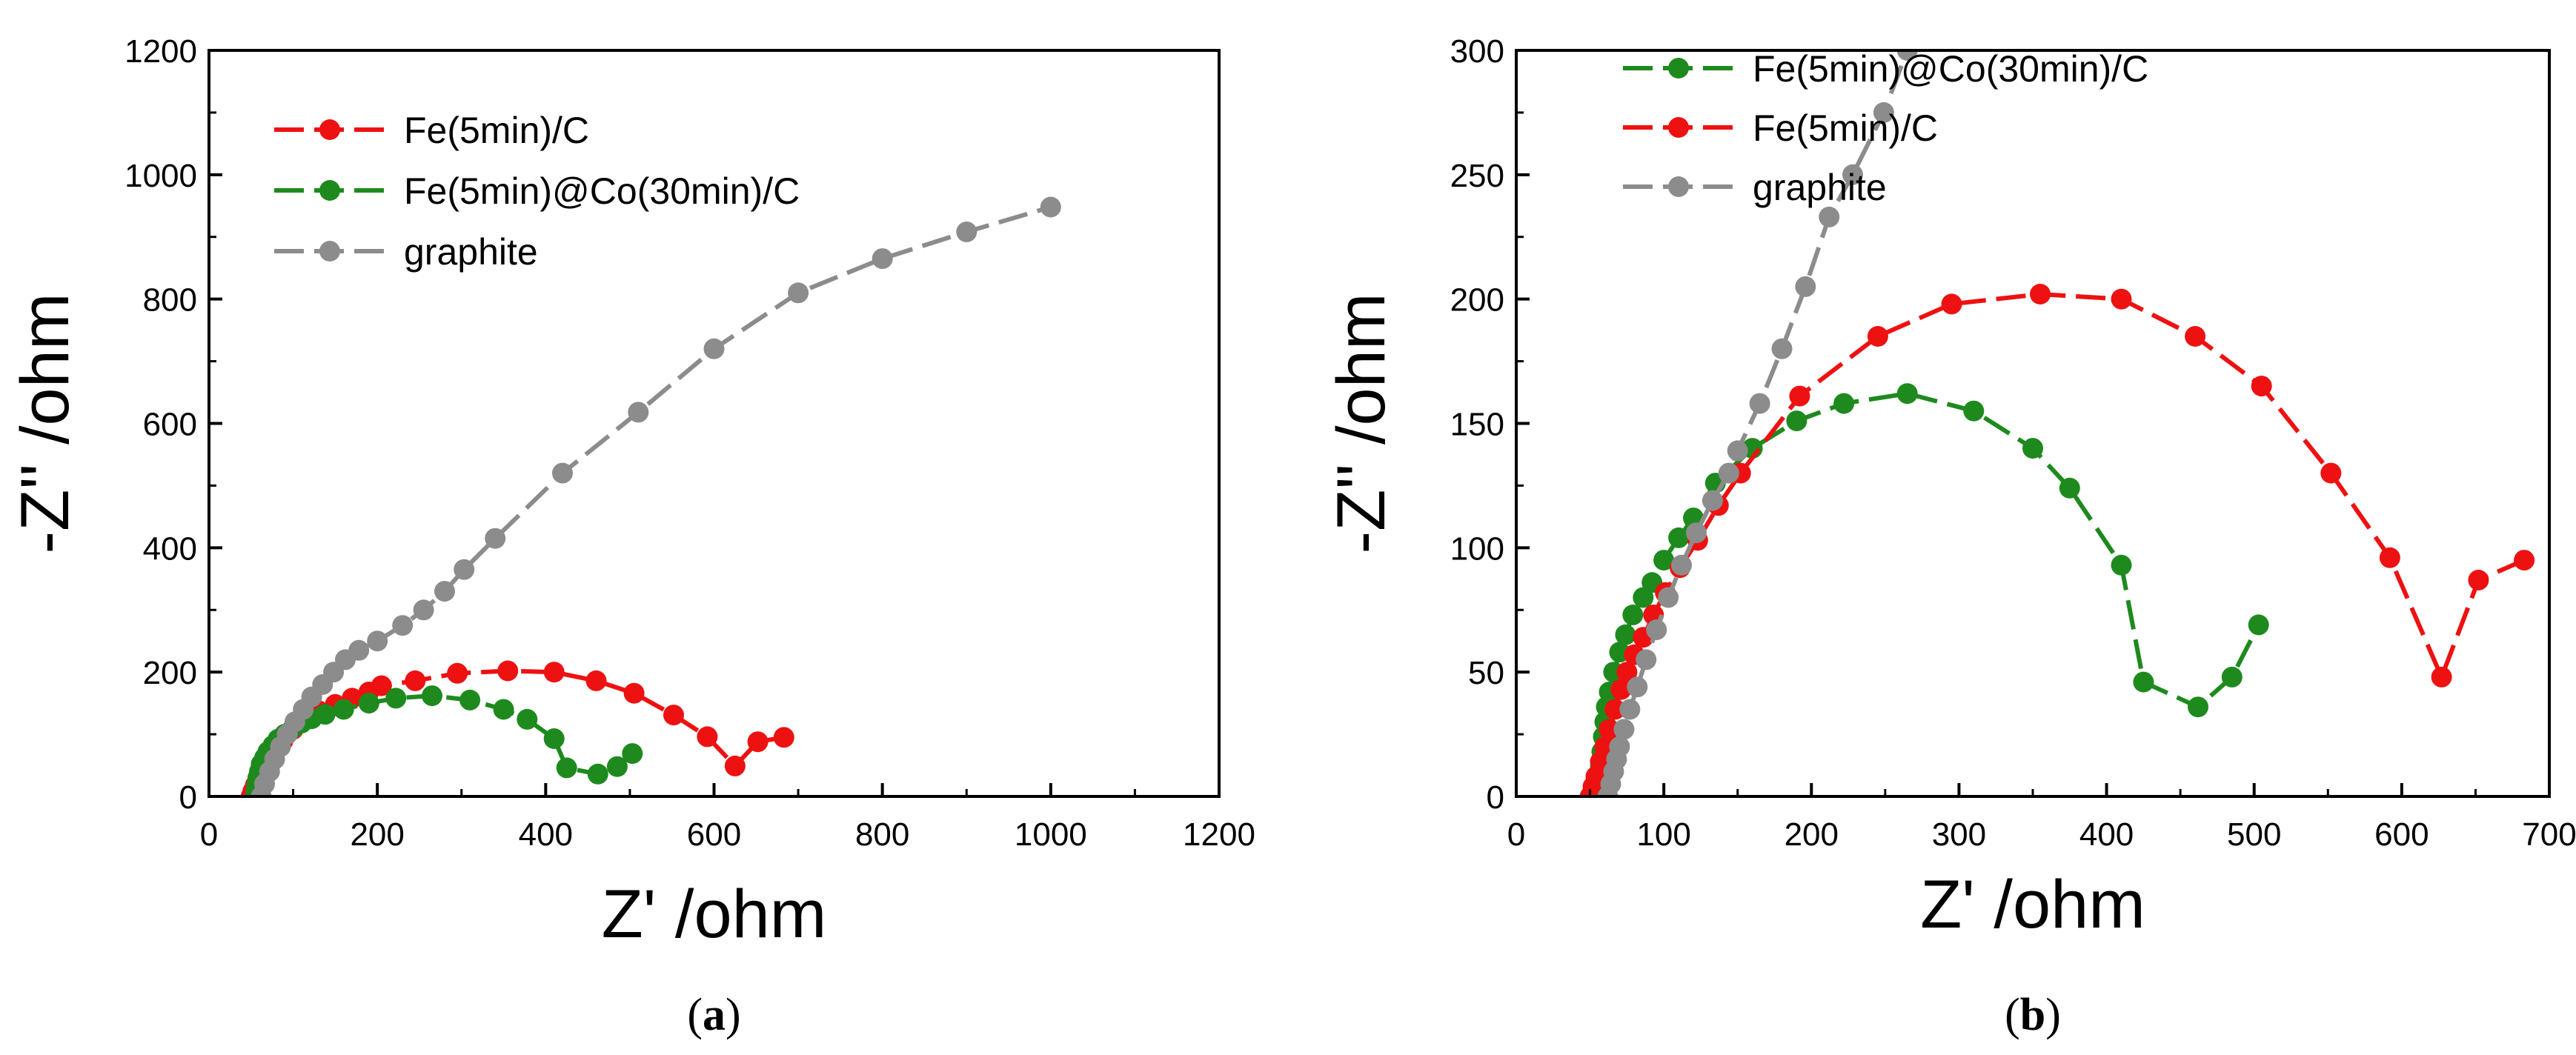 This screenshot has height=1055, width=2576. What do you see at coordinates (1477, 425) in the screenshot?
I see `y-tick-label: 150` at bounding box center [1477, 425].